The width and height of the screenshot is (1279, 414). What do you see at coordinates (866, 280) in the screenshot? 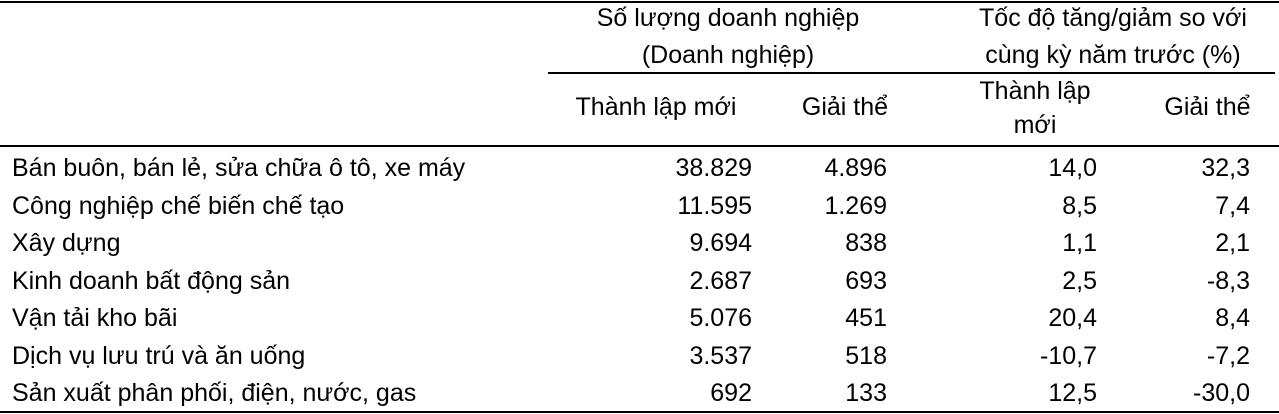
I see `cell-value: 693` at bounding box center [866, 280].